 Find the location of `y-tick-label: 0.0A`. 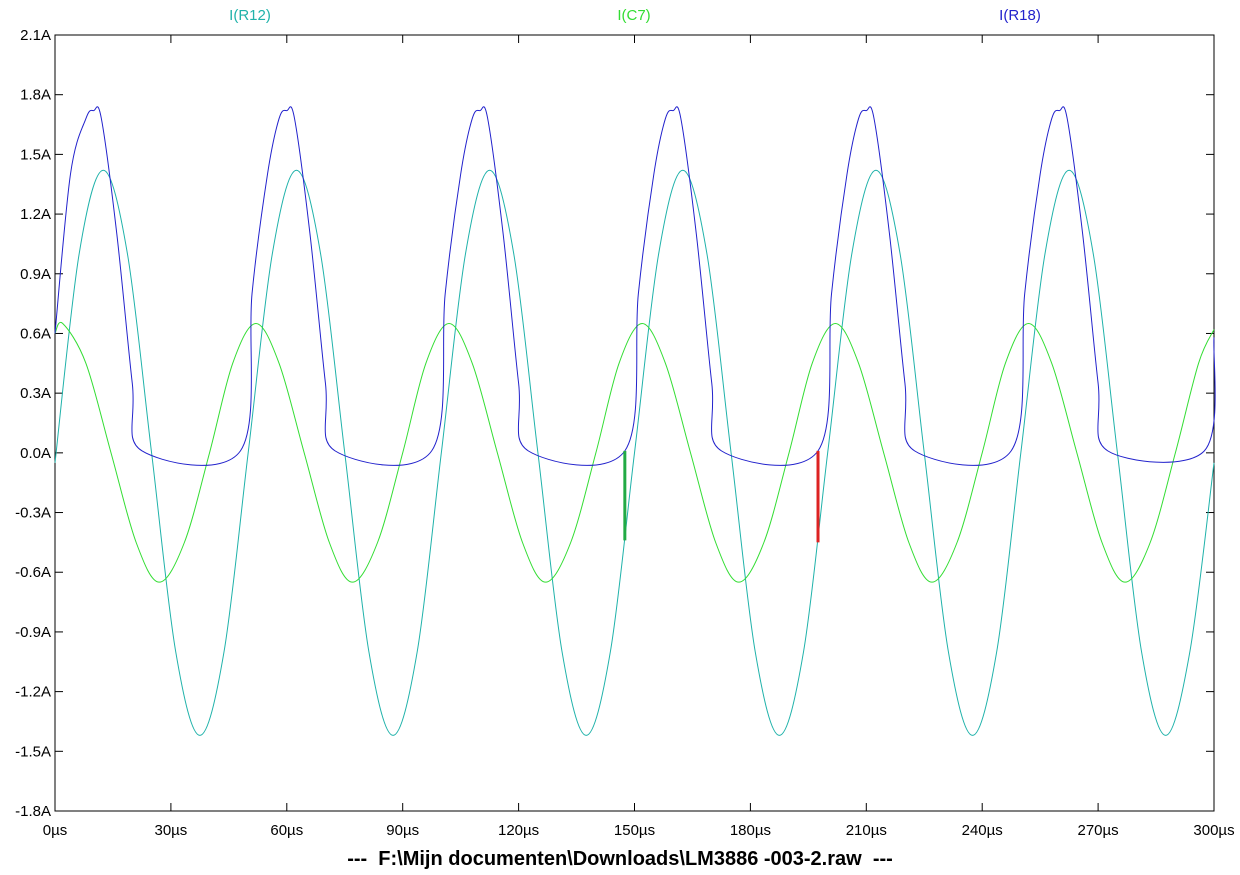

y-tick-label: 0.0A is located at coordinates (35, 453).